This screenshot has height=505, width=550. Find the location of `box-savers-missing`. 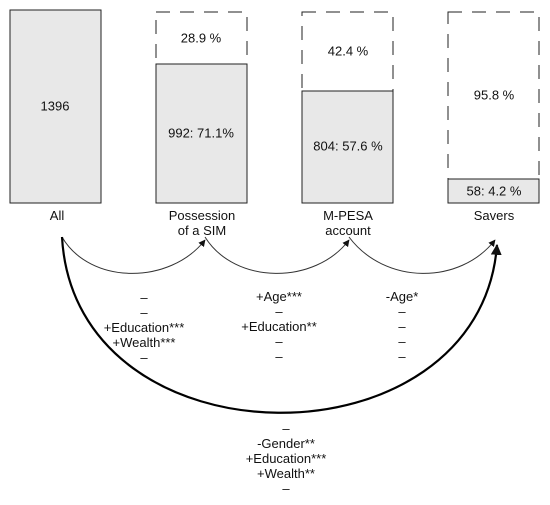

box-savers-missing is located at coordinates (493, 95).